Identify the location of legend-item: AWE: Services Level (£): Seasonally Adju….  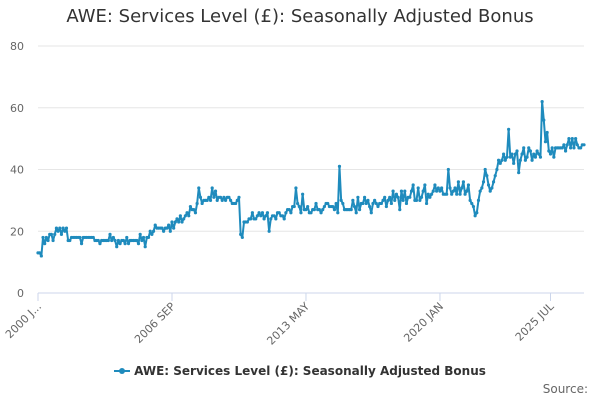
(300, 371).